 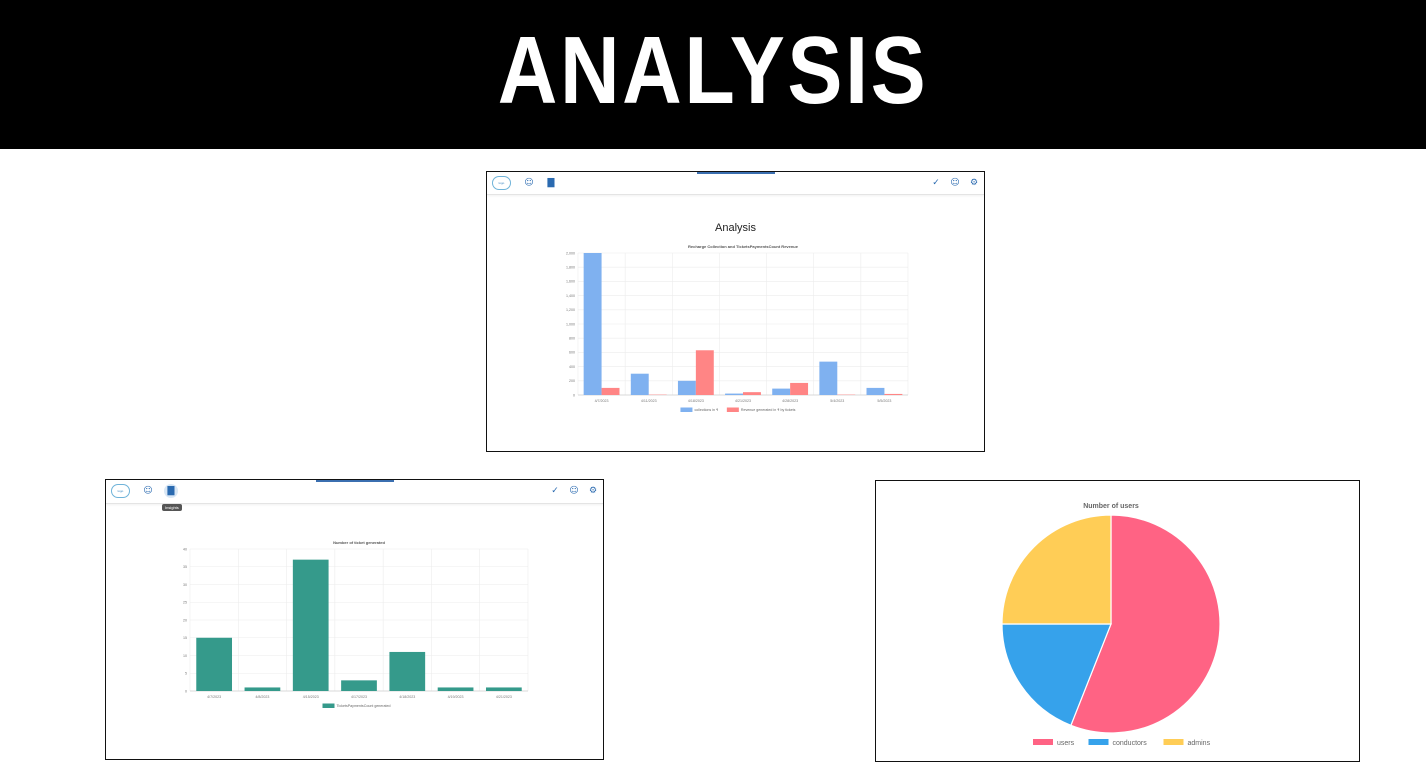 I want to click on y-tick-label: 1,600, so click(x=570, y=282).